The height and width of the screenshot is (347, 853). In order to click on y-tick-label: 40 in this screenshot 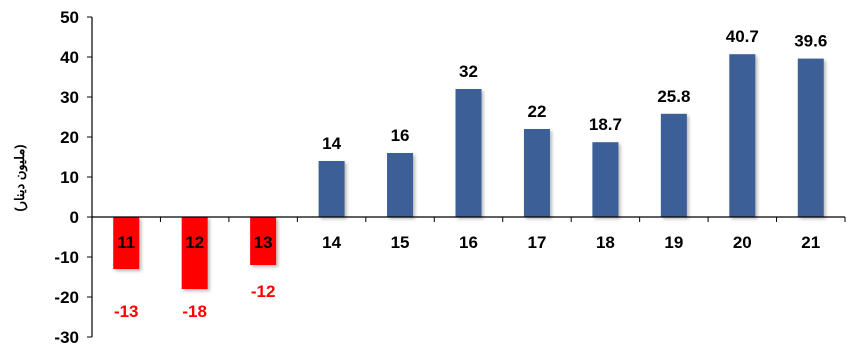, I will do `click(69, 57)`.